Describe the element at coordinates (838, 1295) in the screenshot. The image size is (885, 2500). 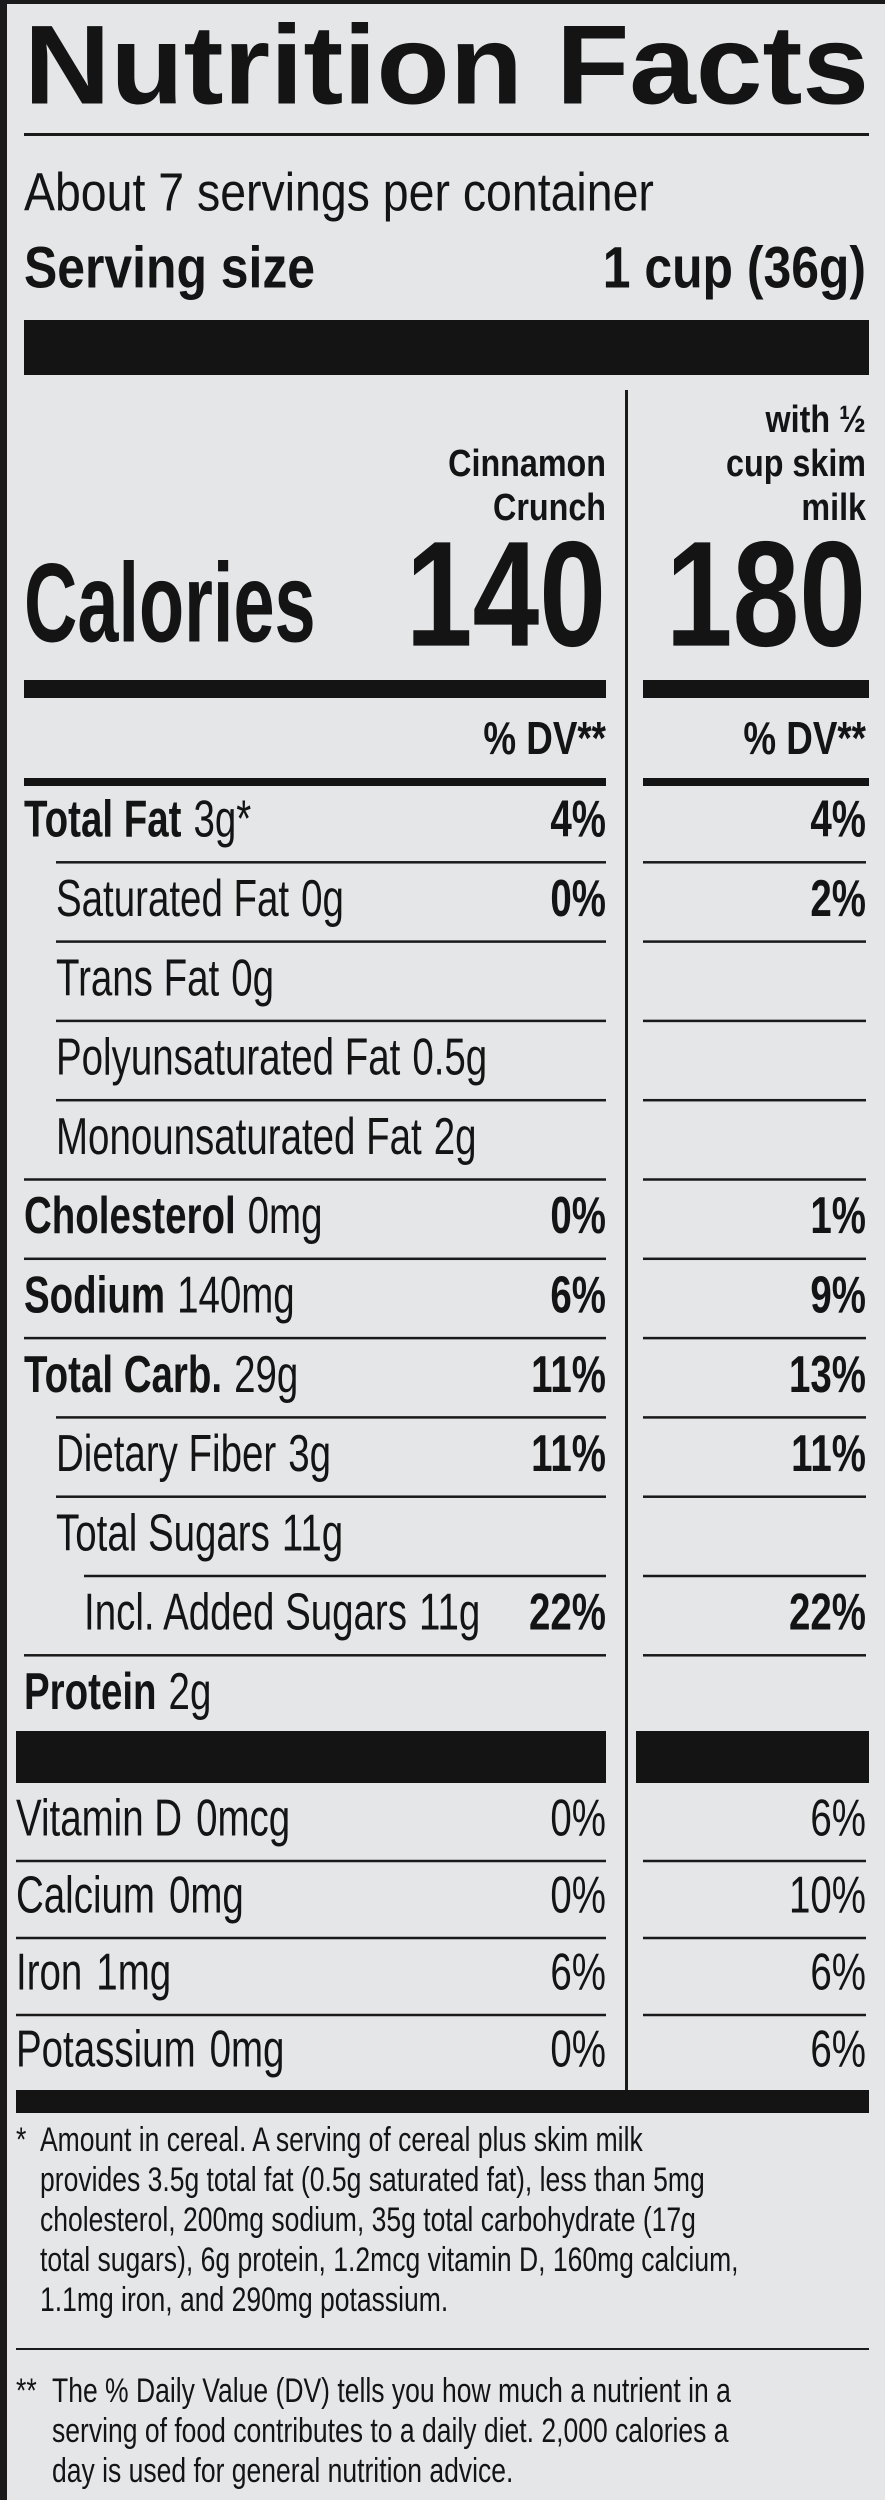
I see `nutrient-dv: 9%` at that location.